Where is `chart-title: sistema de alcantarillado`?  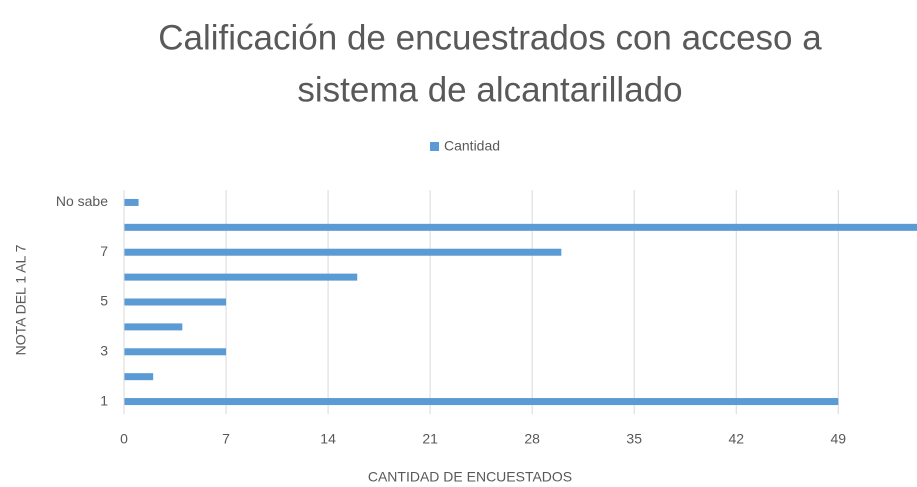 chart-title: sistema de alcantarillado is located at coordinates (489, 89).